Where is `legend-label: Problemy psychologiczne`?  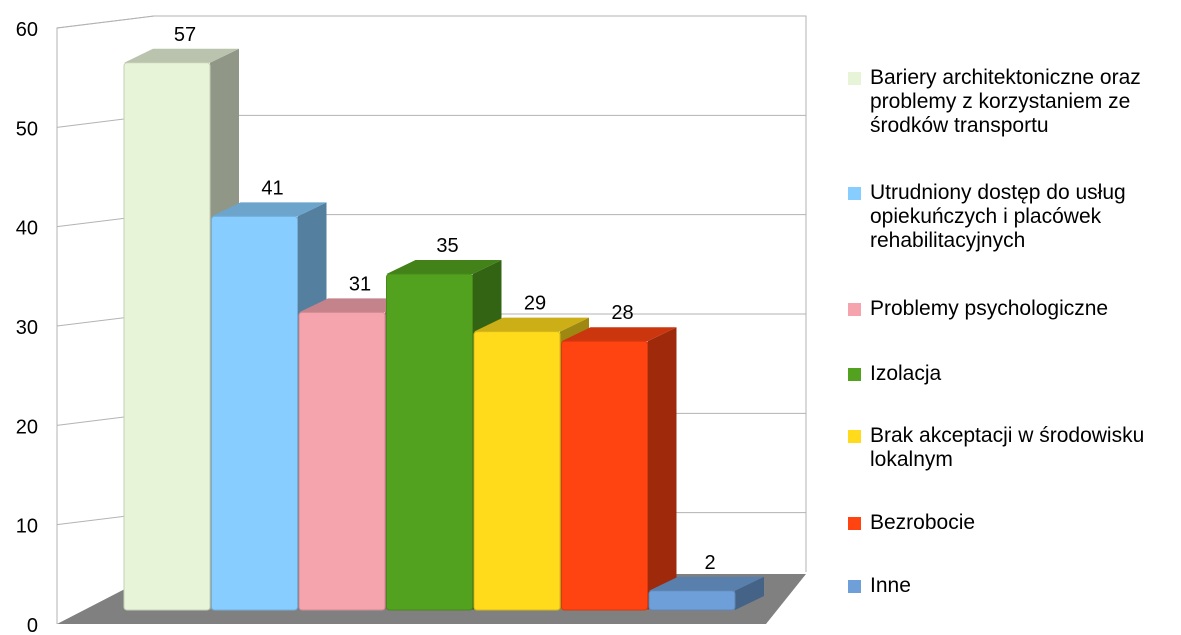
legend-label: Problemy psychologiczne is located at coordinates (989, 308).